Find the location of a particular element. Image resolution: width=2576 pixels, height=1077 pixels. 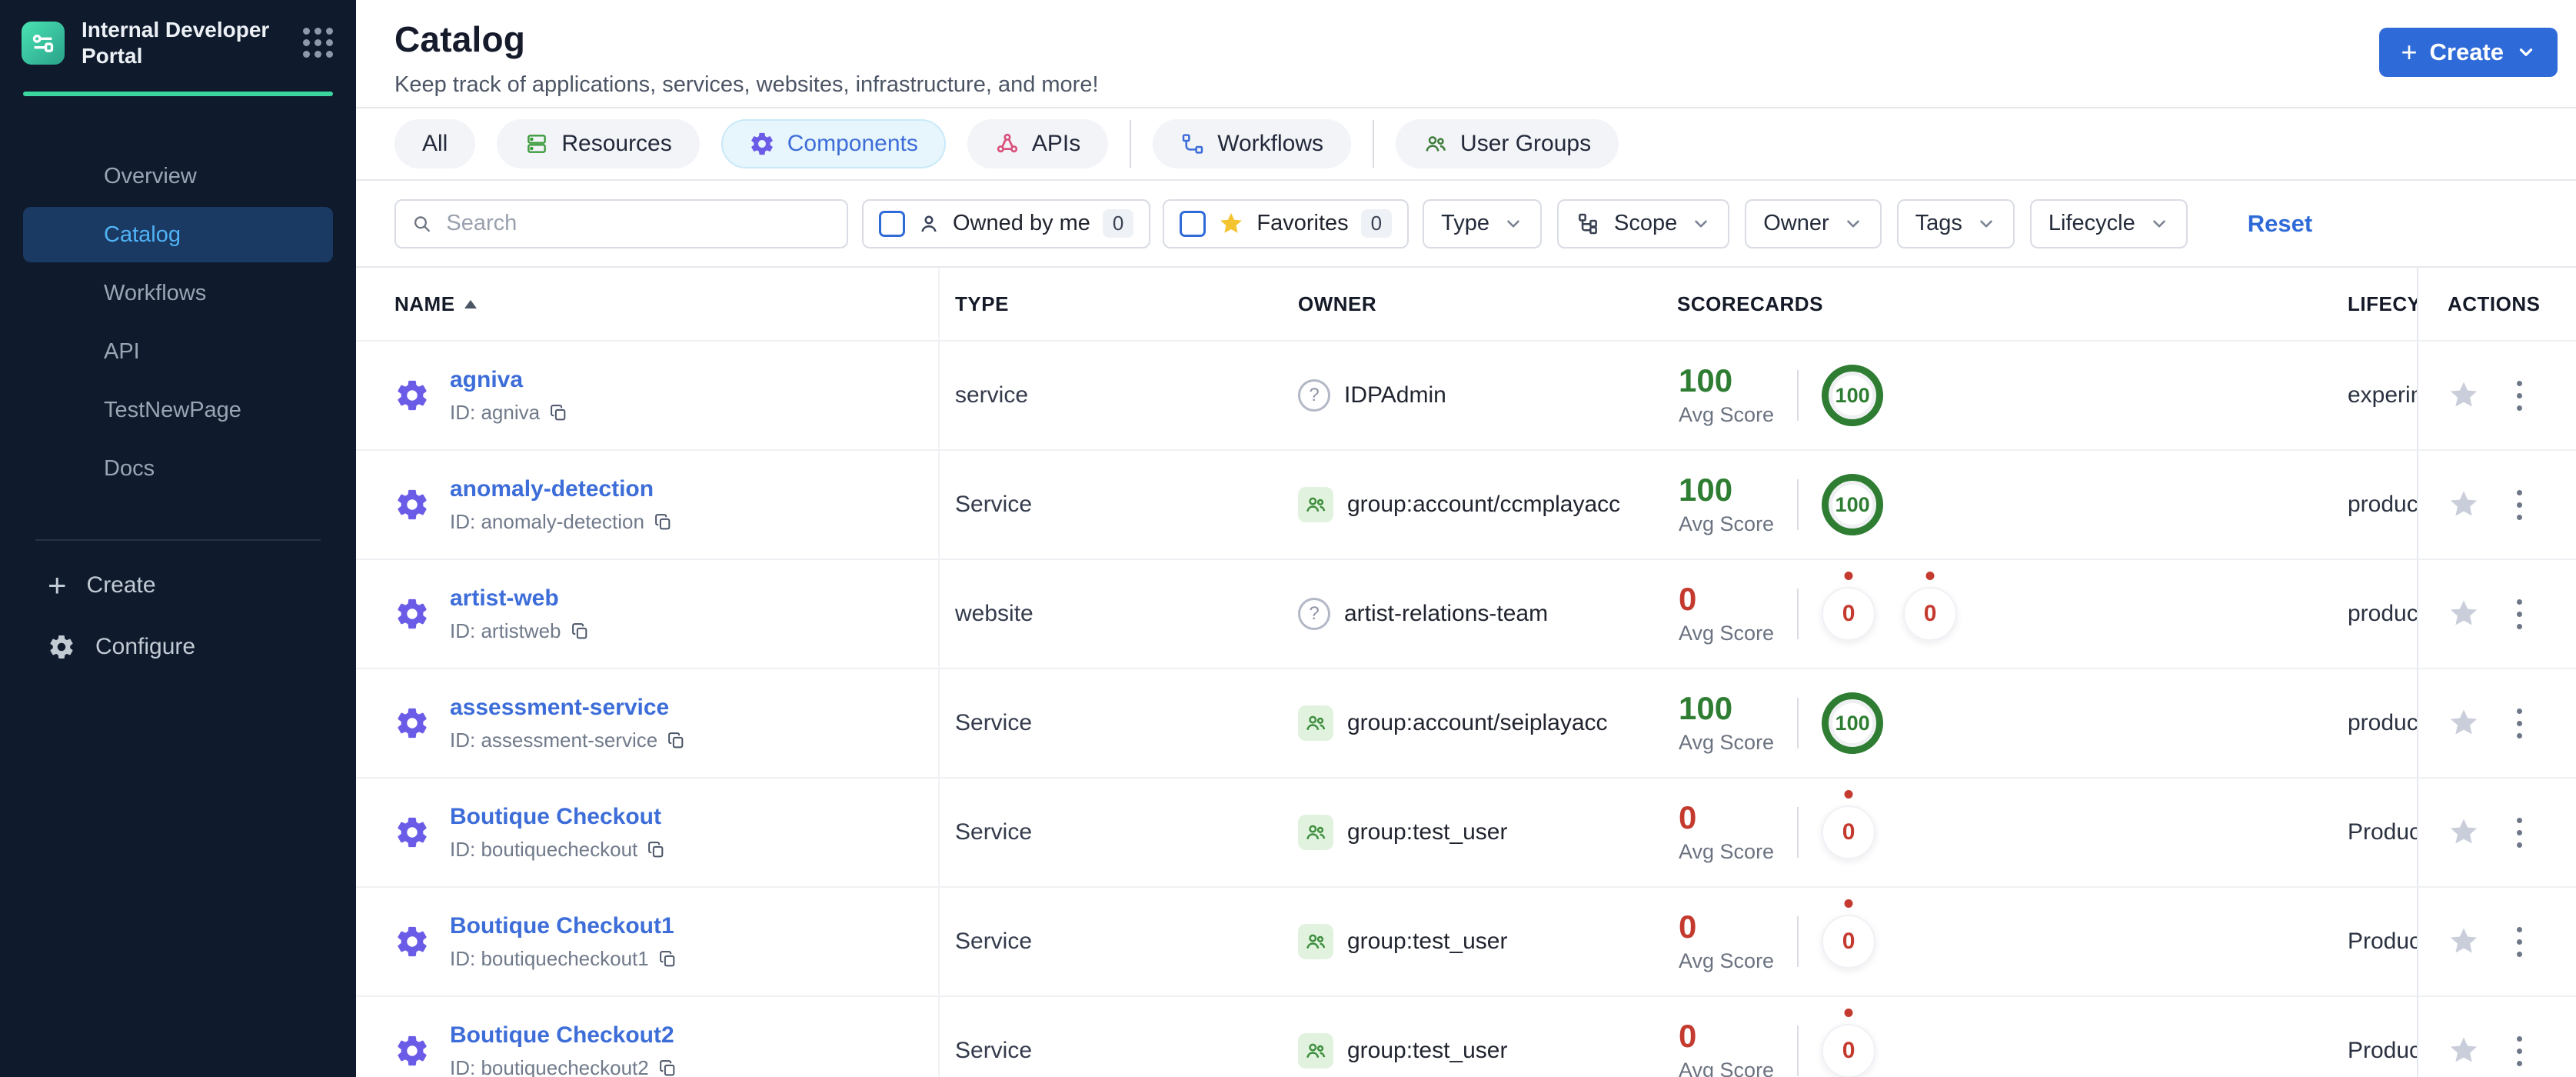

sidebar-item-workflows: Workflows is located at coordinates (178, 293).